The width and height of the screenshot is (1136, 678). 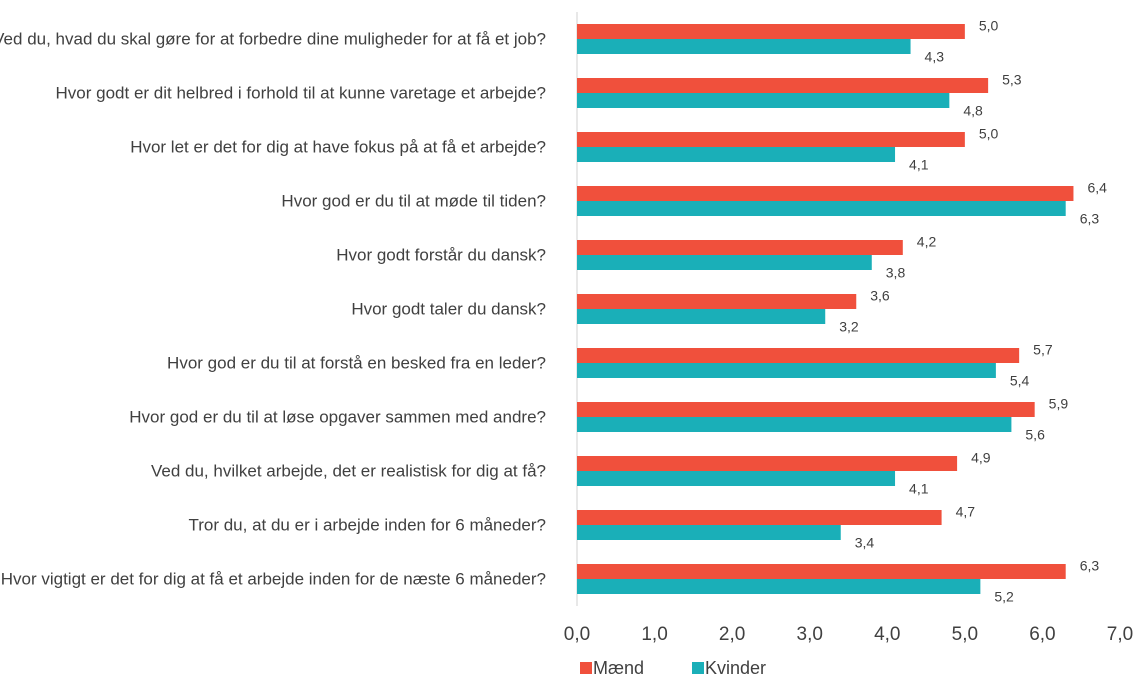 What do you see at coordinates (1120, 634) in the screenshot?
I see `x-tick-label: 7,0` at bounding box center [1120, 634].